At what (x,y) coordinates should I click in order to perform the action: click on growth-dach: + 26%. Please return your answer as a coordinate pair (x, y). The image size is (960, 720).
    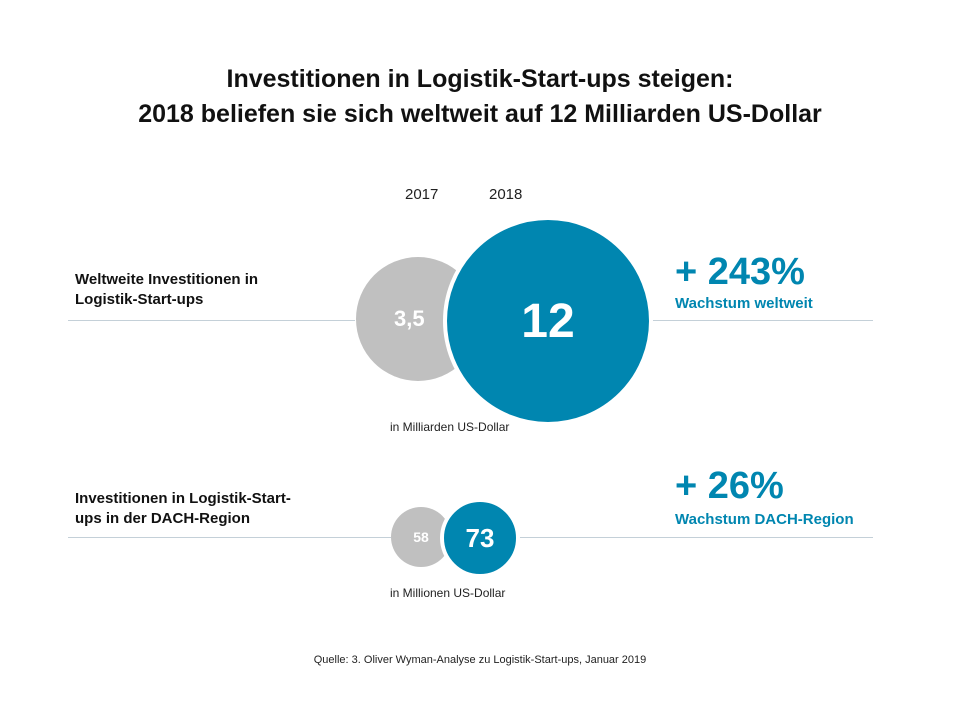
    Looking at the image, I should click on (729, 486).